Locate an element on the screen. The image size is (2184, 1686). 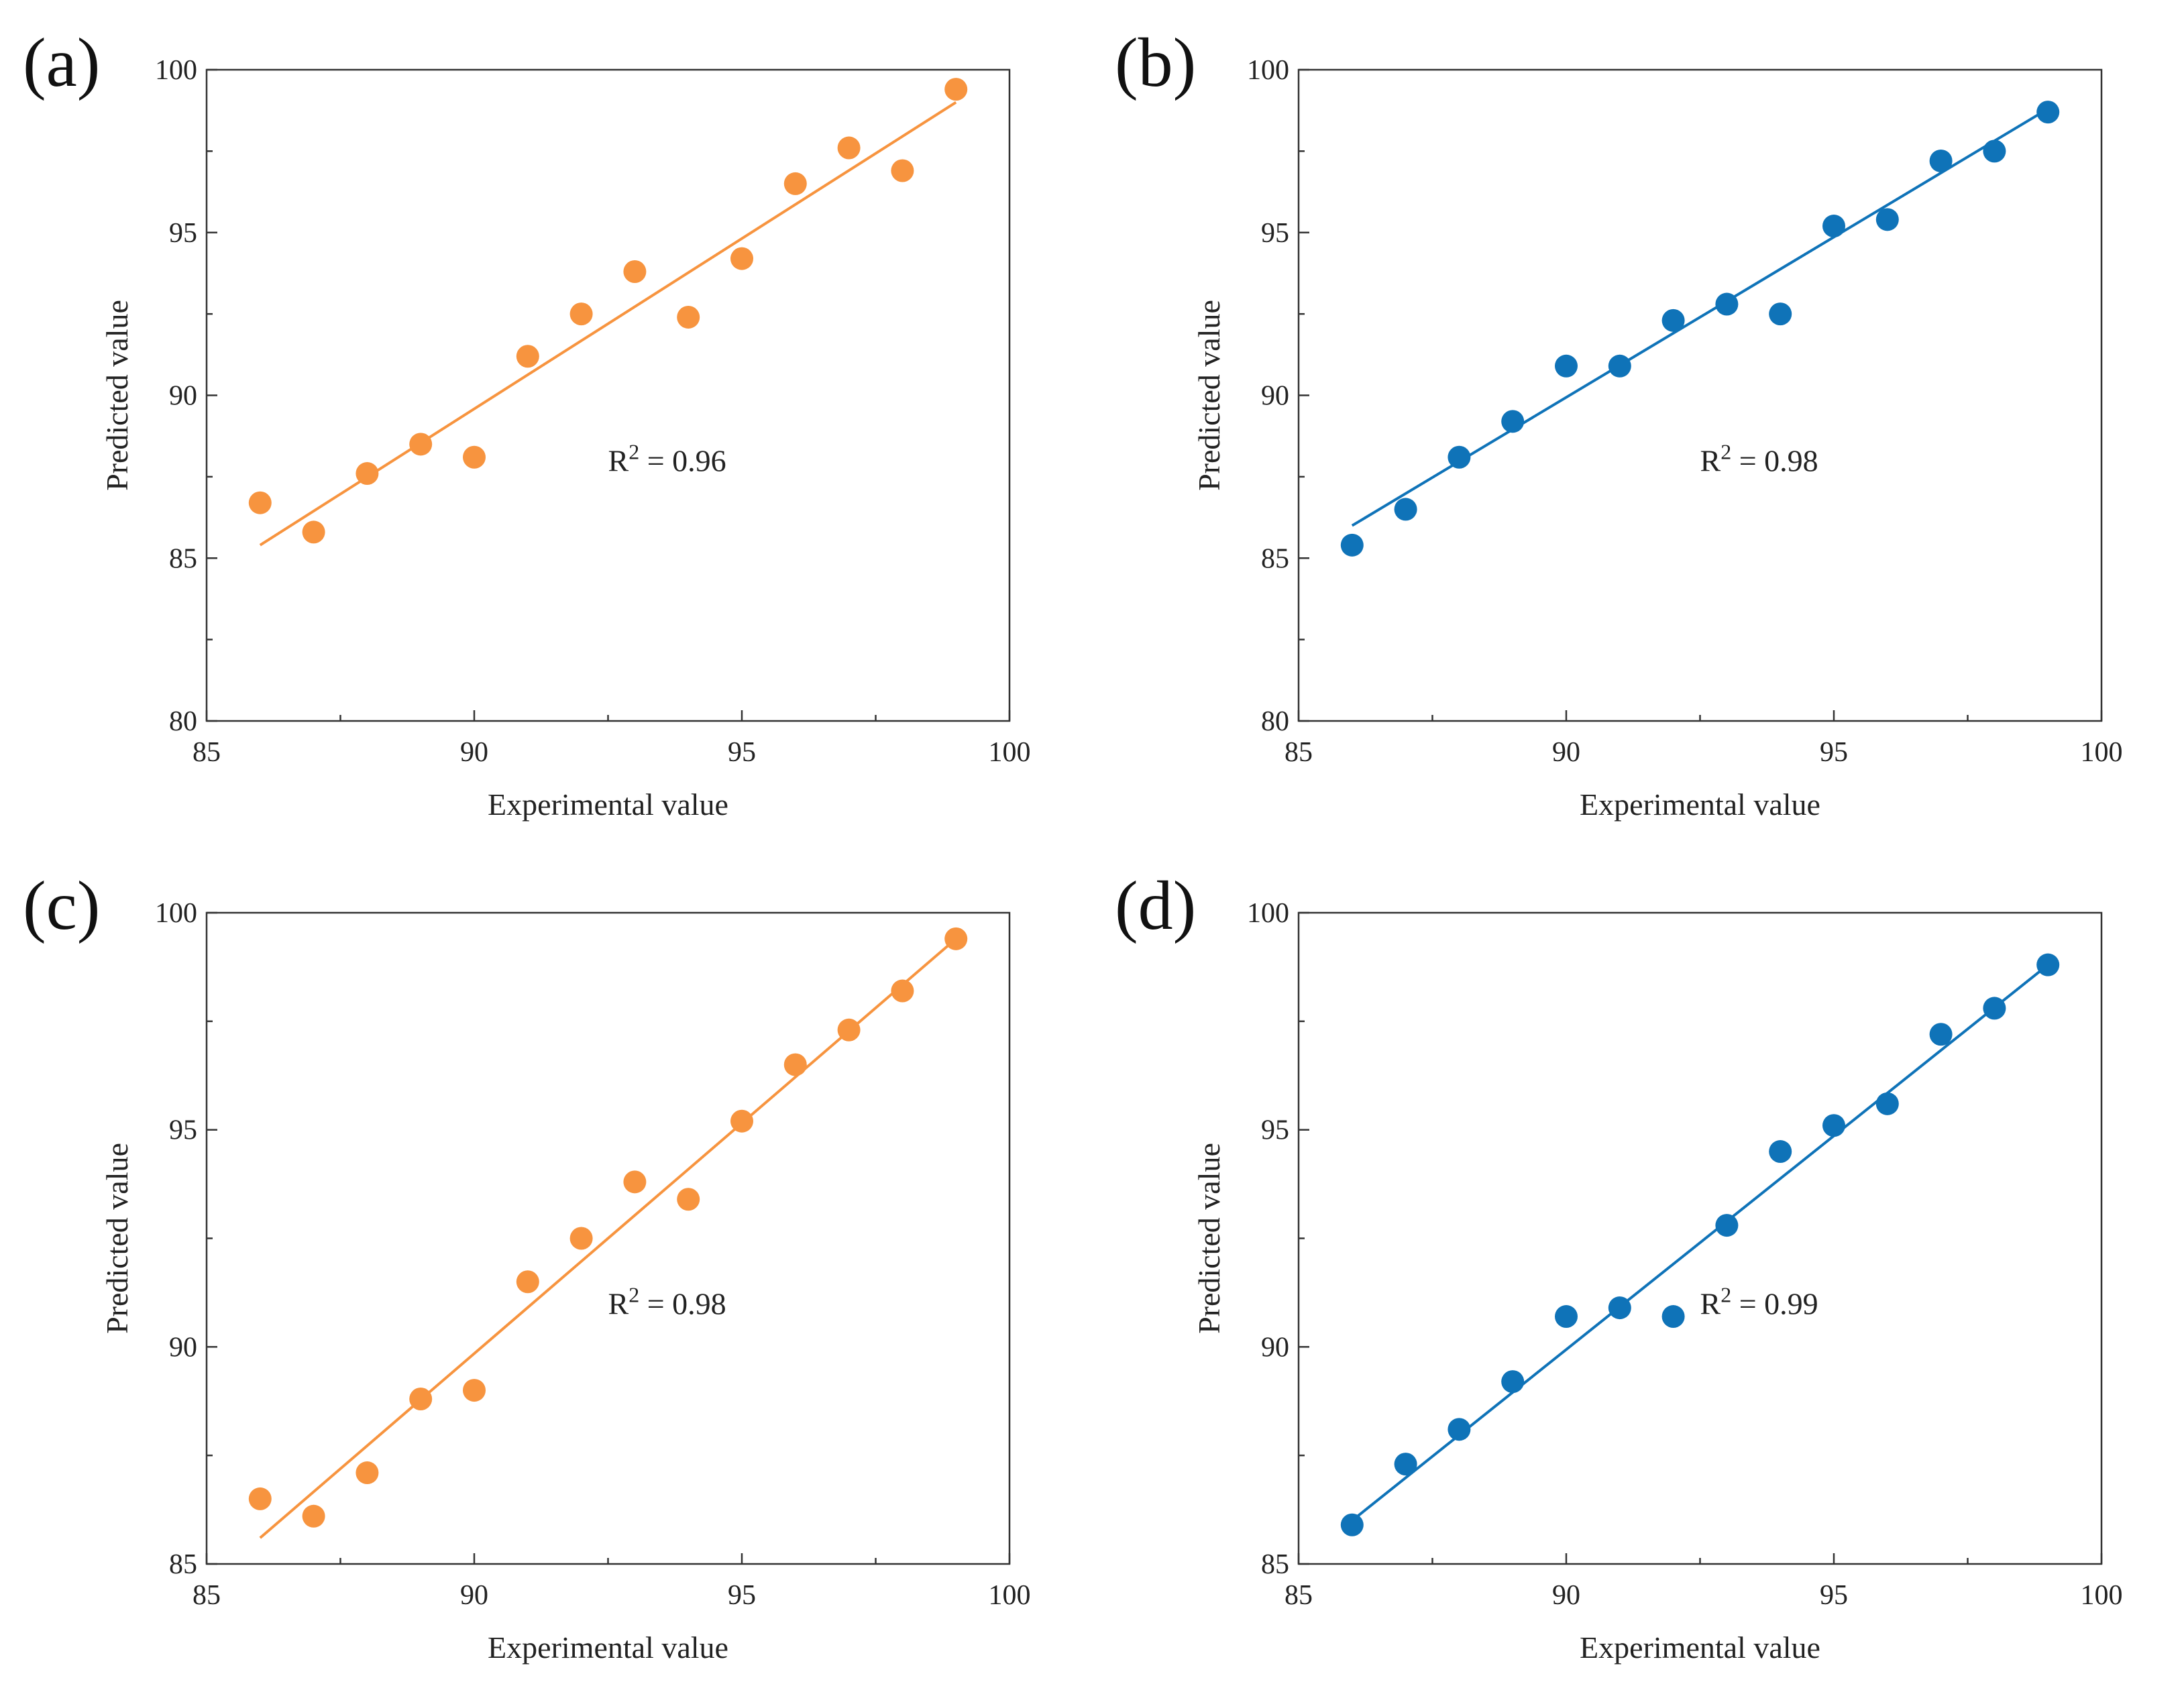
panel-label: (c) is located at coordinates (61, 905).